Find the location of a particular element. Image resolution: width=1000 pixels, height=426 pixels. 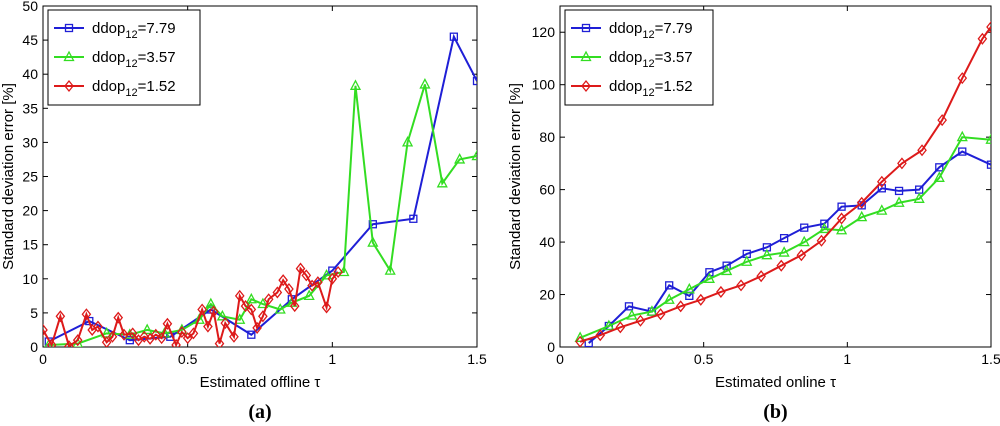

x-tick-label: 1.5 is located at coordinates (990, 359).